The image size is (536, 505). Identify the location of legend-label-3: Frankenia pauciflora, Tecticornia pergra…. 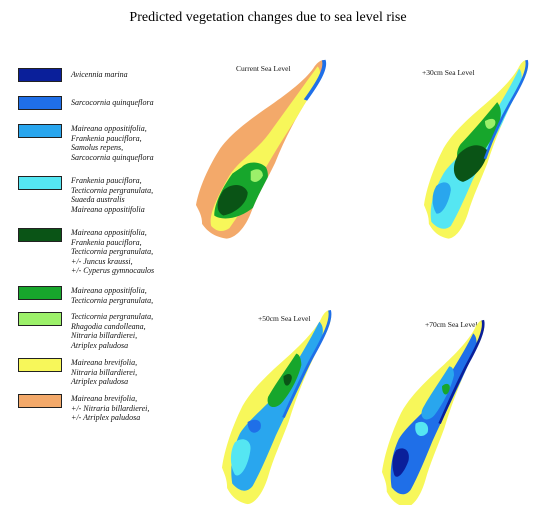
(112, 195).